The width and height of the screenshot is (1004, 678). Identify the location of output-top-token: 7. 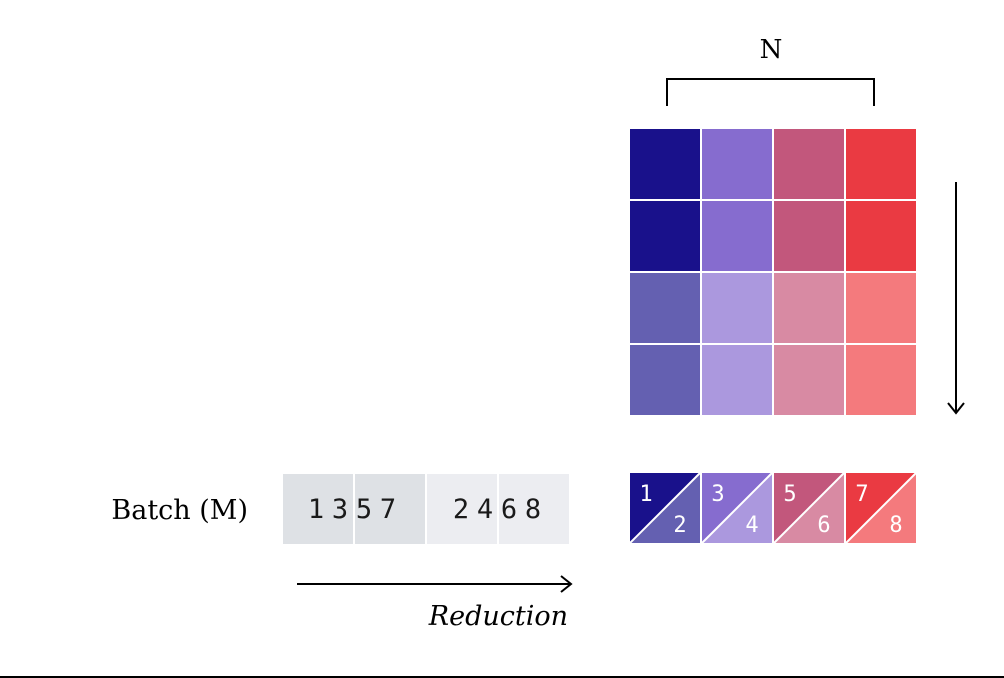
(861, 494).